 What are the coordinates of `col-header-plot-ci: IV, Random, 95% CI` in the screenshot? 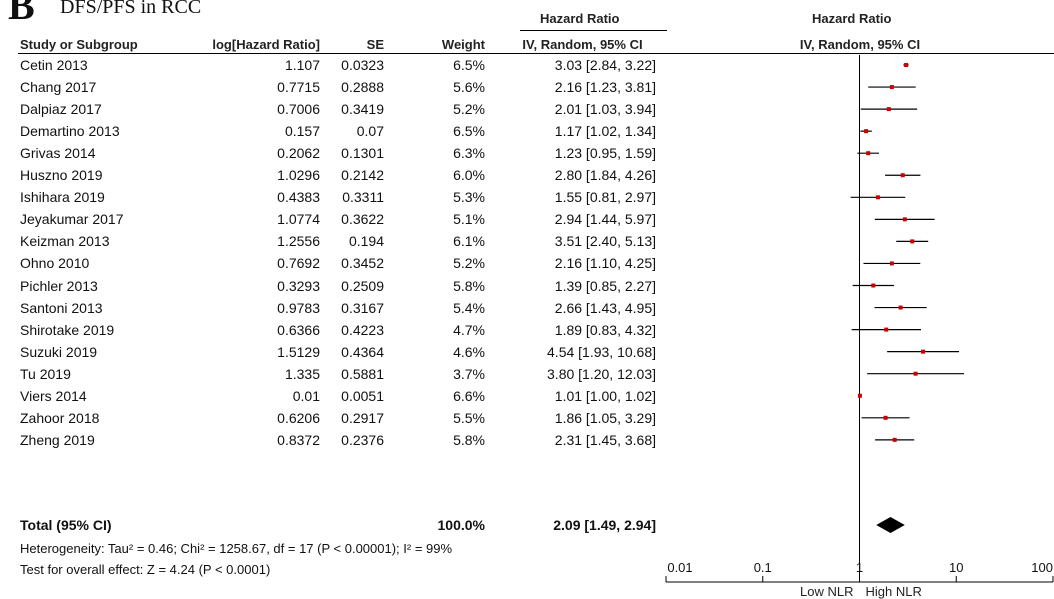 It's located at (860, 44).